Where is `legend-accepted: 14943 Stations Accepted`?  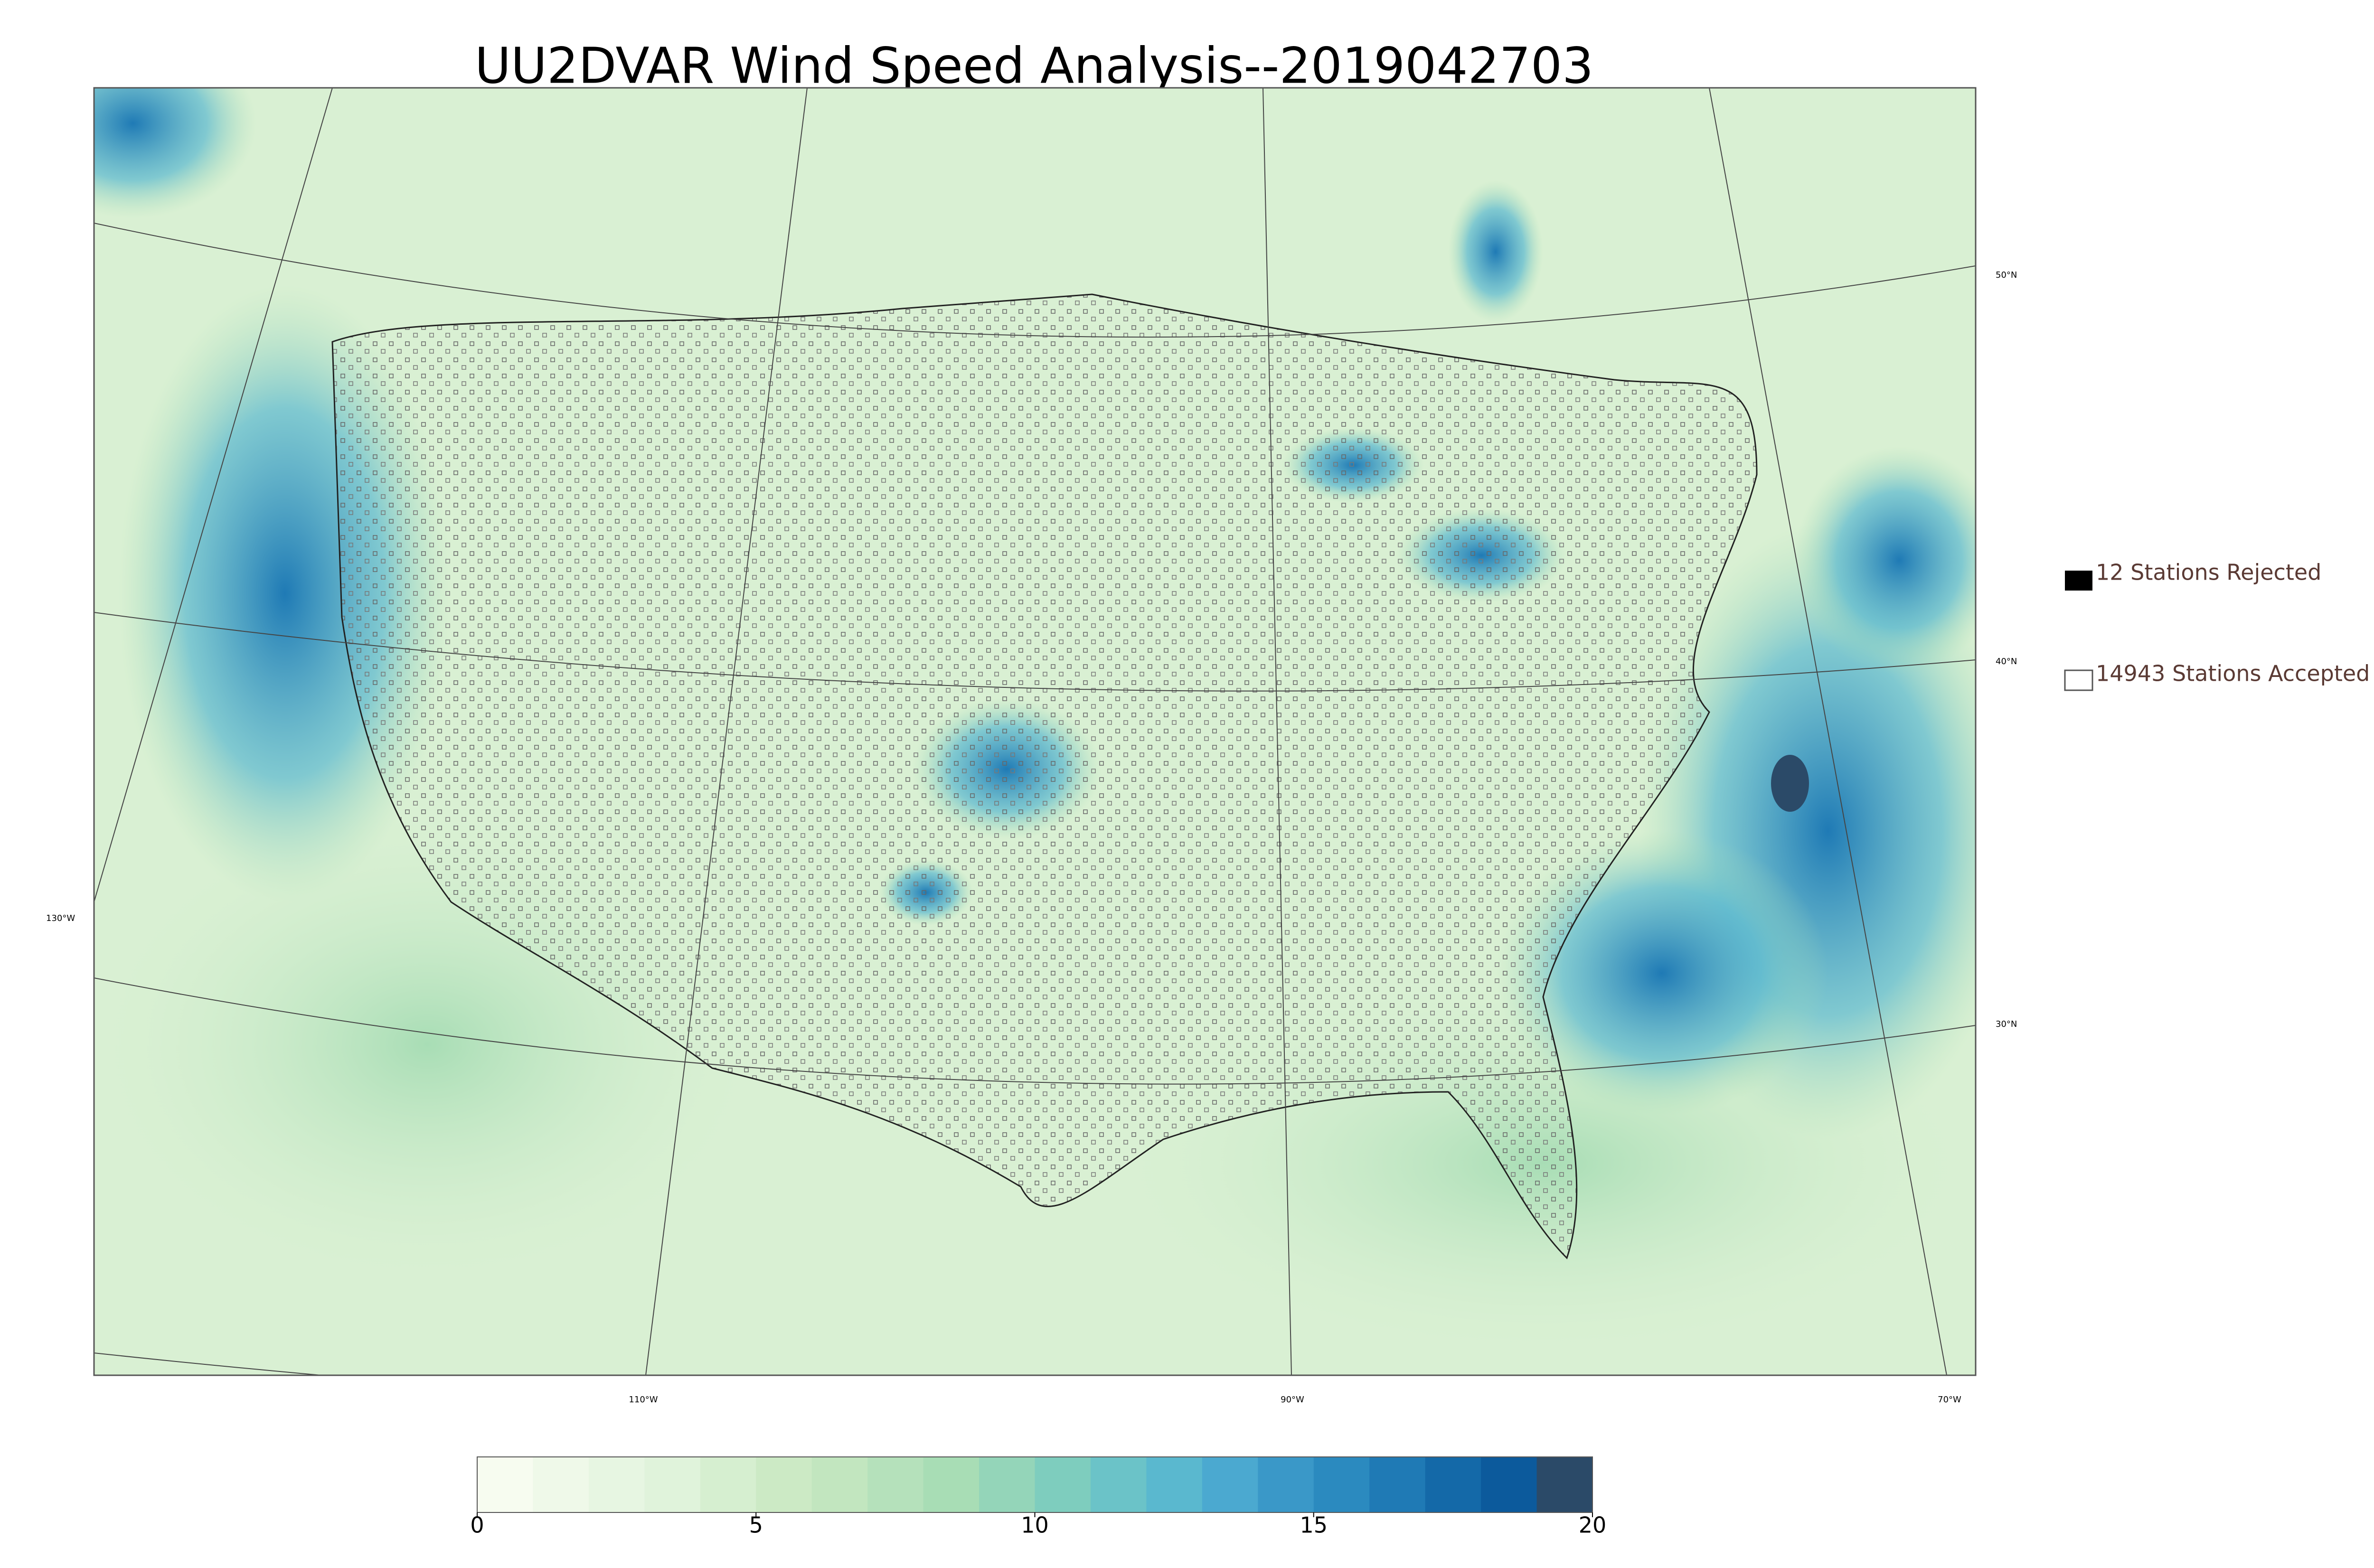
legend-accepted: 14943 Stations Accepted is located at coordinates (2233, 673).